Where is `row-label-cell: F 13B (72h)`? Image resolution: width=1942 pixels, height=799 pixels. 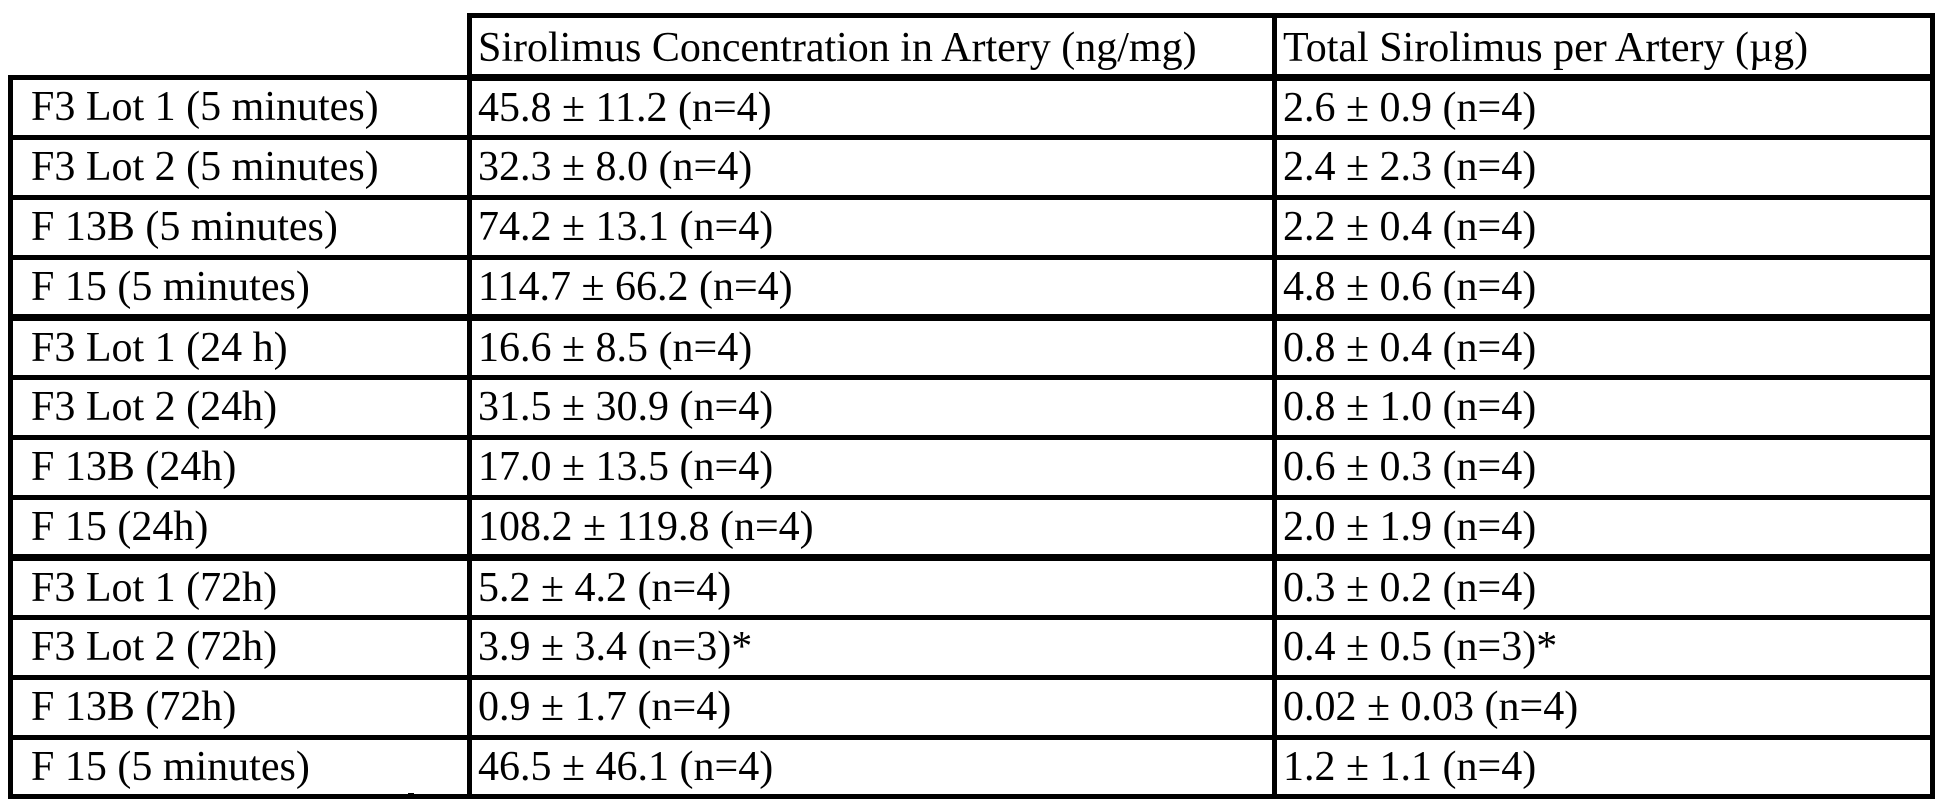 row-label-cell: F 13B (72h) is located at coordinates (240, 708).